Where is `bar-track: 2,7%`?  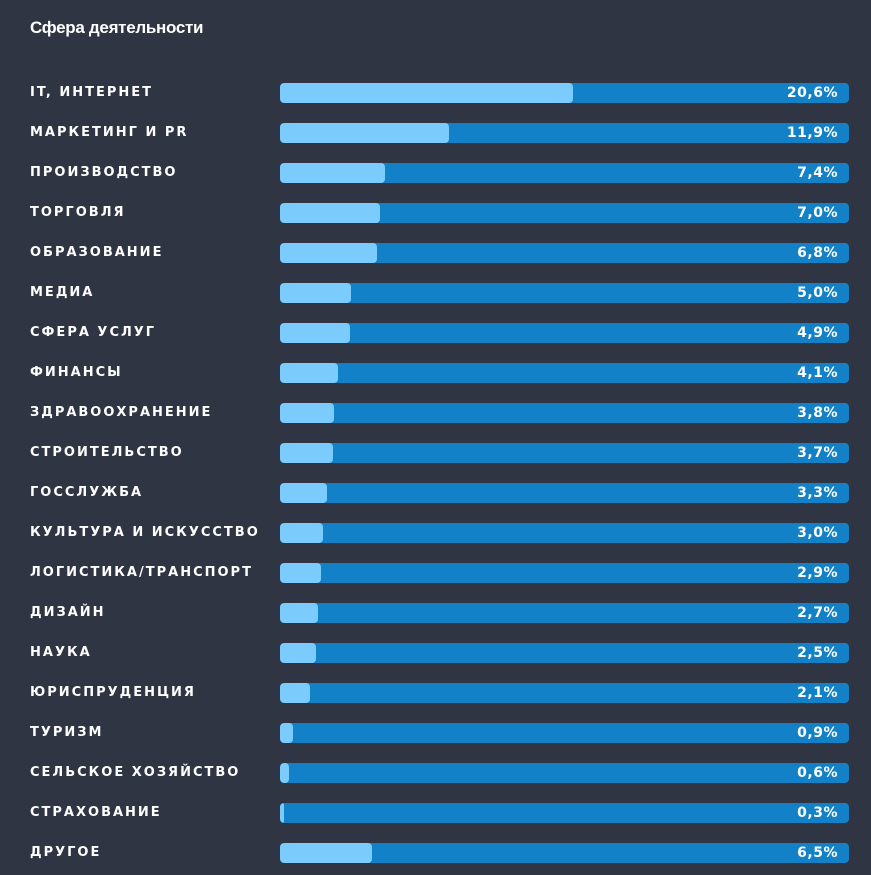 bar-track: 2,7% is located at coordinates (564, 613).